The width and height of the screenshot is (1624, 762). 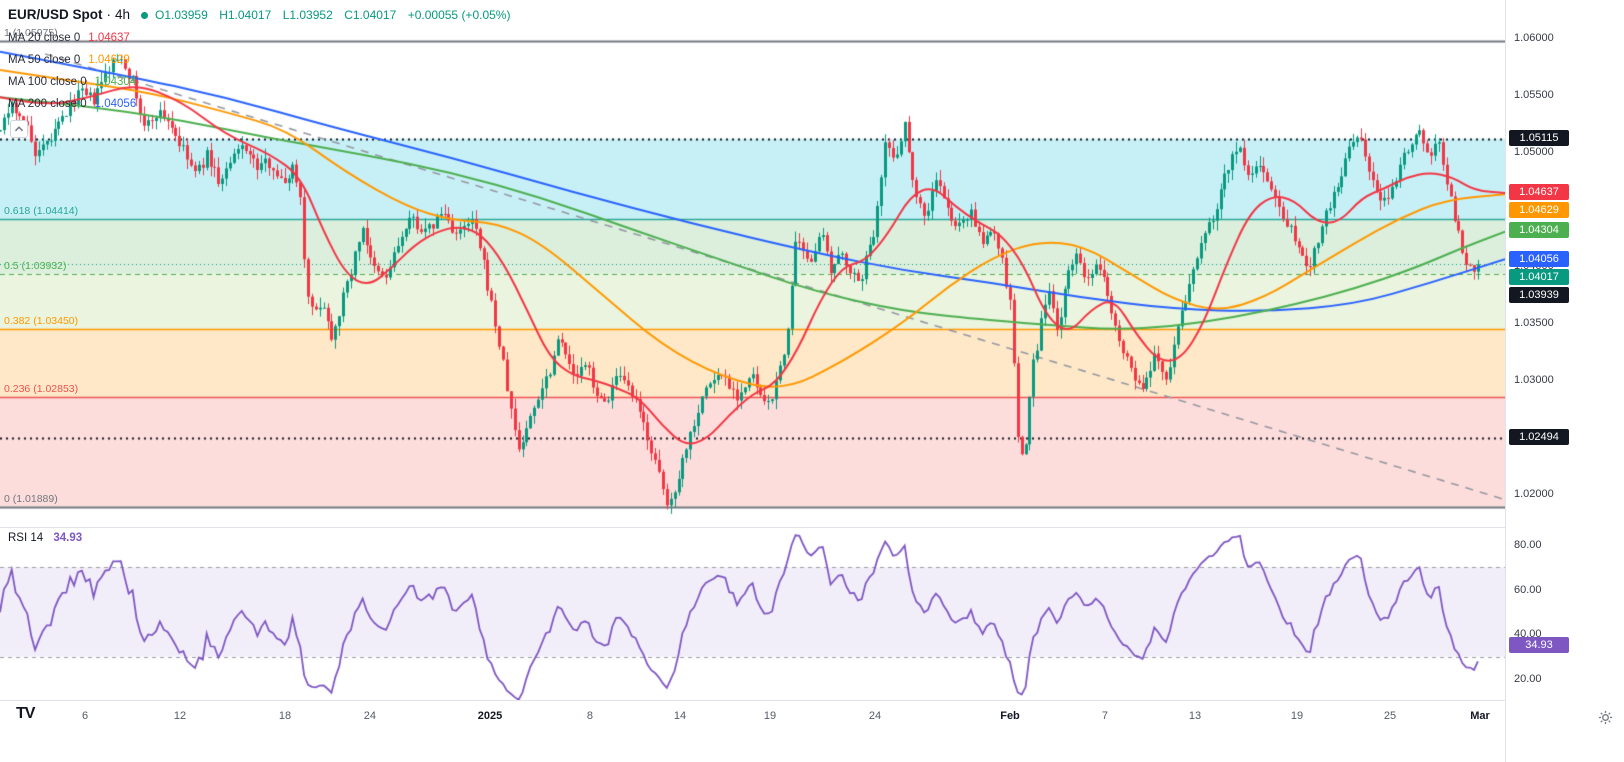 I want to click on price-badge: 1.04017, so click(x=1539, y=276).